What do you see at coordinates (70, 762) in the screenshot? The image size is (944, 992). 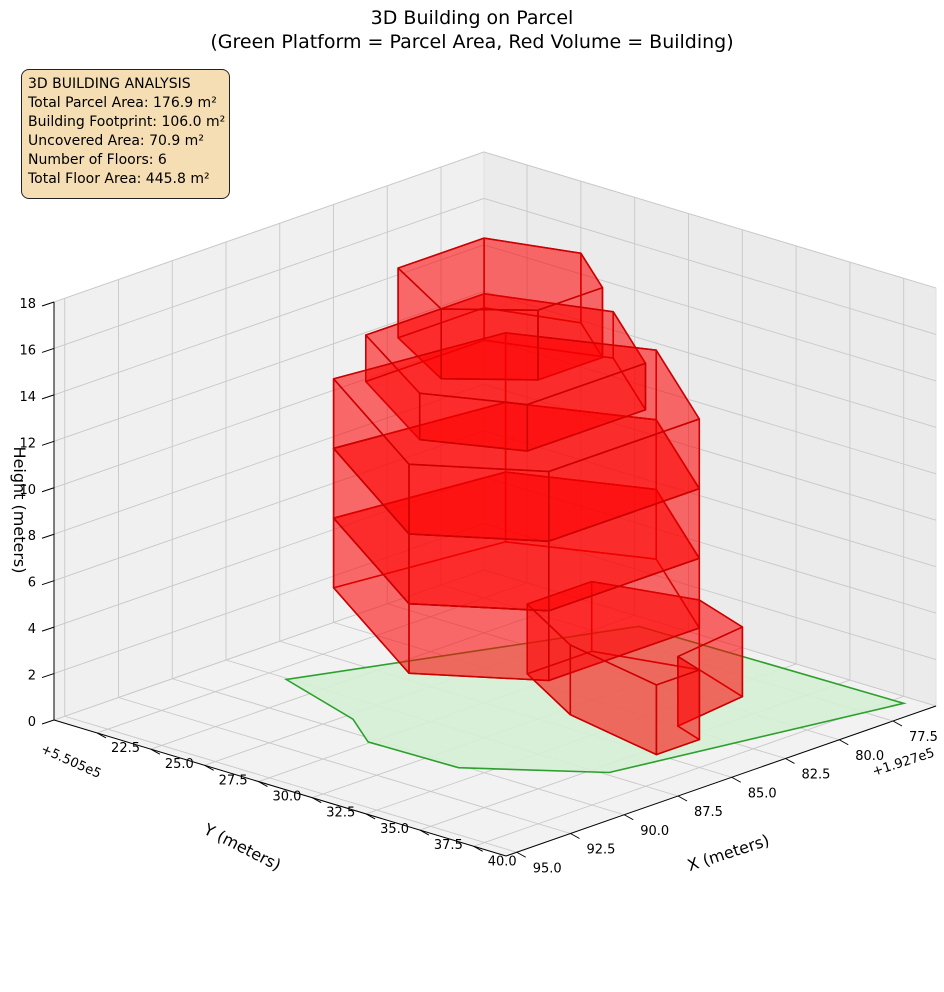 I see `y-offset-label: +5.505e5` at bounding box center [70, 762].